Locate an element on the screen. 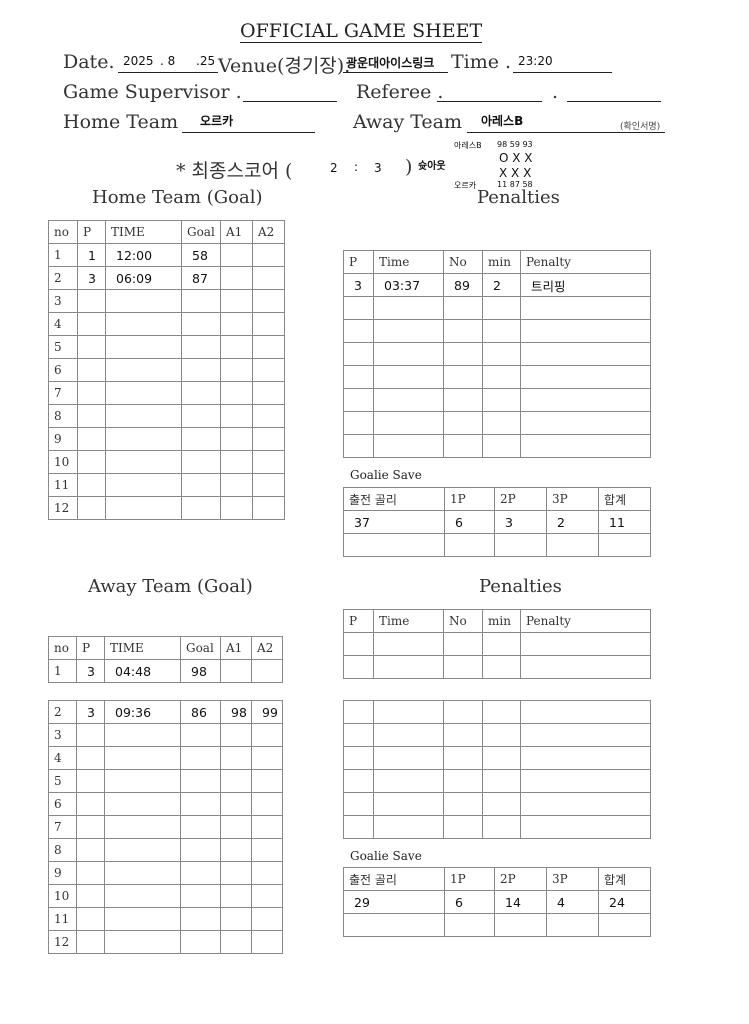  date-month: . 8 is located at coordinates (168, 61).